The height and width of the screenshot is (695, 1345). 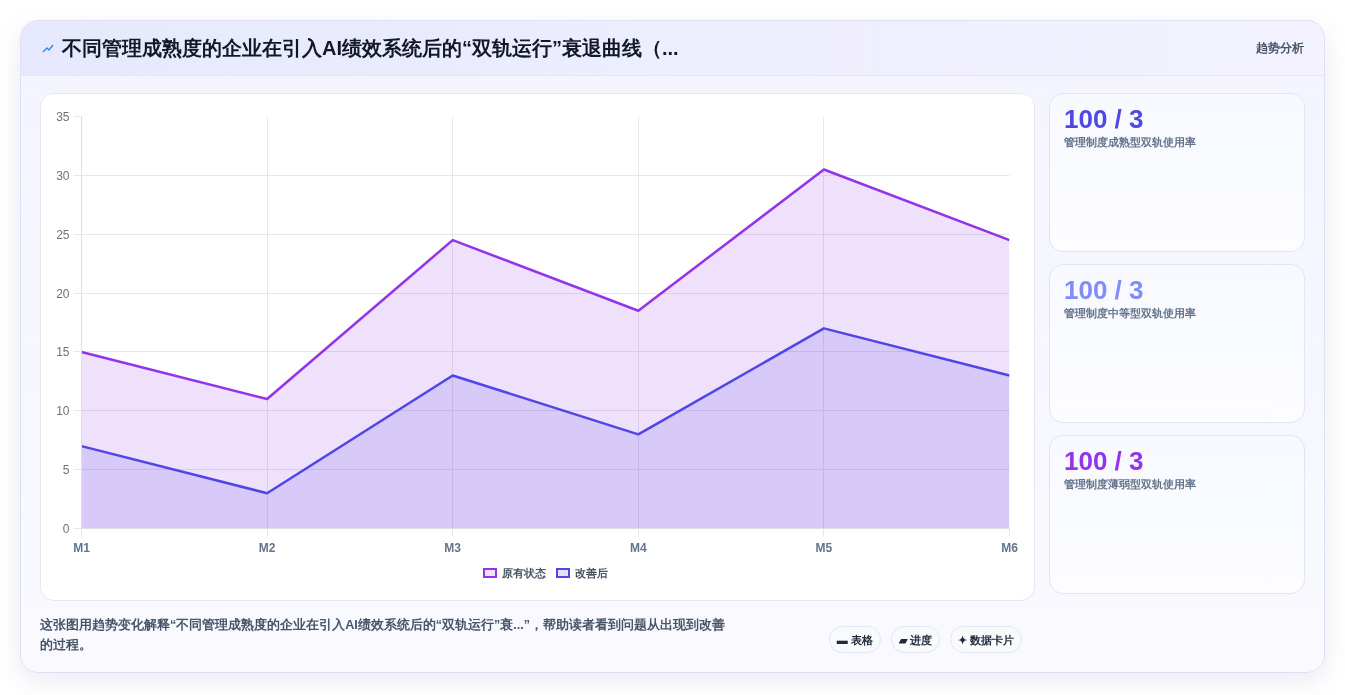 I want to click on x-tick-label: M6, so click(x=1010, y=547).